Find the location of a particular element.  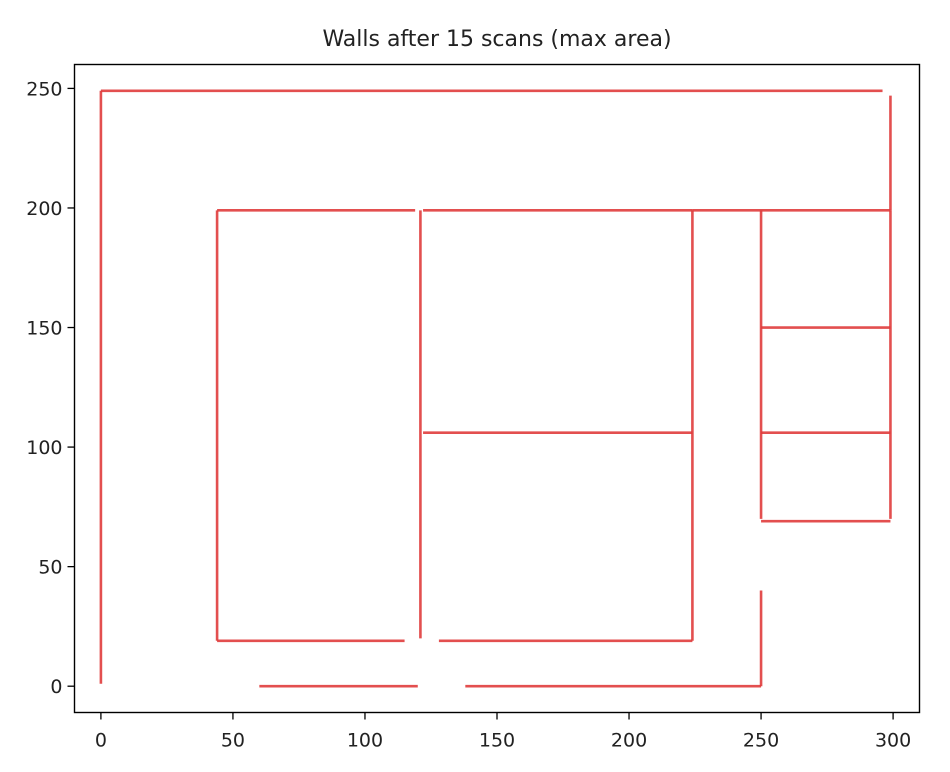

x-axis: 0 50 100 150 200 250 300 is located at coordinates (503, 732).